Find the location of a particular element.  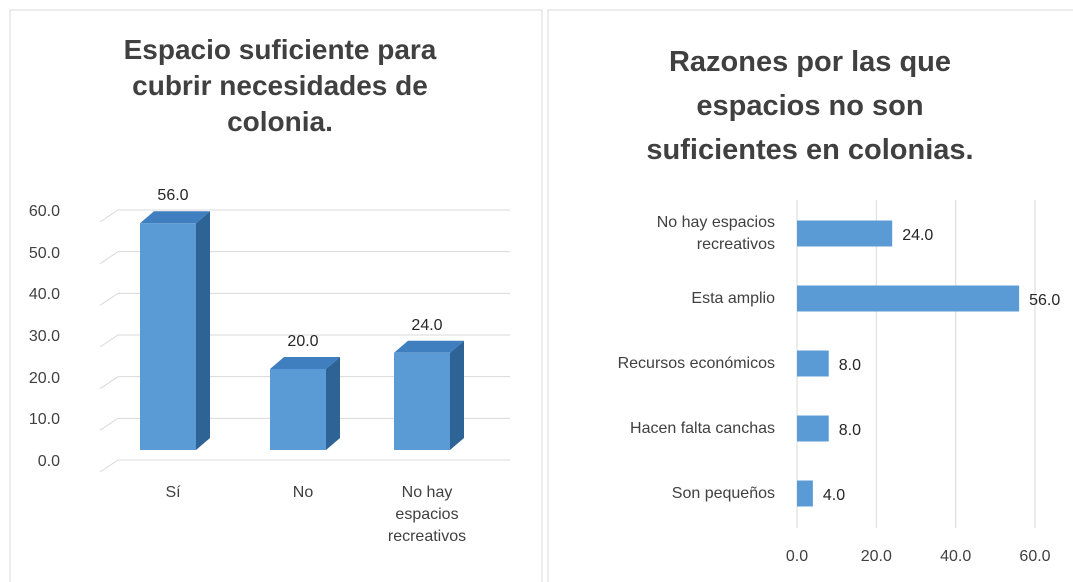

x-tick-label: 40.0 is located at coordinates (956, 556).